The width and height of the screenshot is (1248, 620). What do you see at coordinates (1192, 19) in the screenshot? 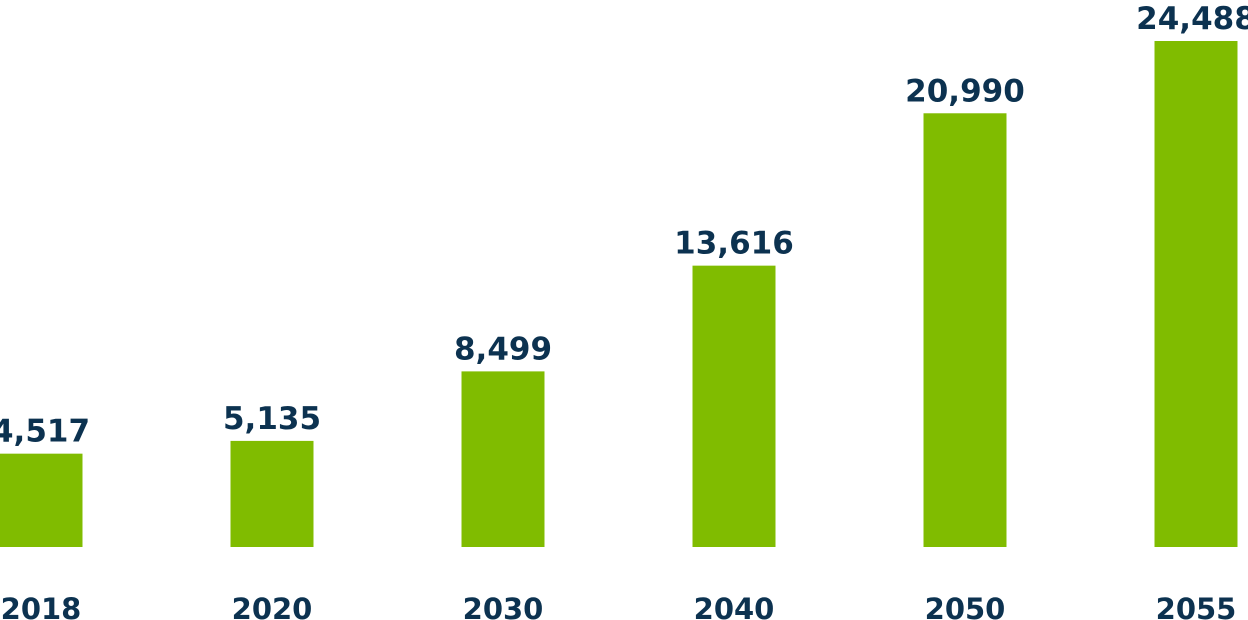
I see `value-label: 24,488` at bounding box center [1192, 19].